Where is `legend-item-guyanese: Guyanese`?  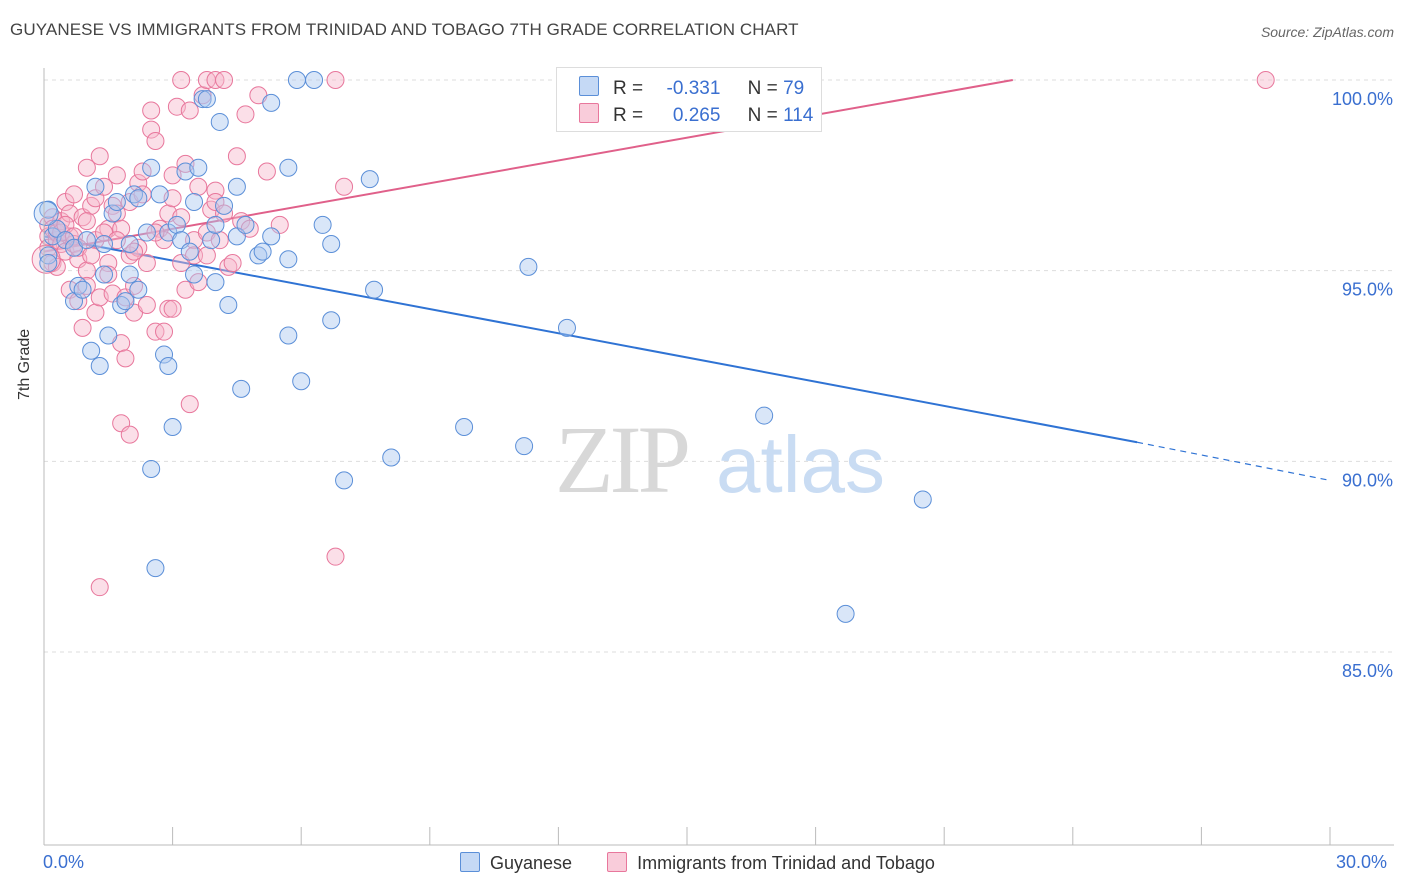 legend-item-guyanese: Guyanese is located at coordinates (516, 863).